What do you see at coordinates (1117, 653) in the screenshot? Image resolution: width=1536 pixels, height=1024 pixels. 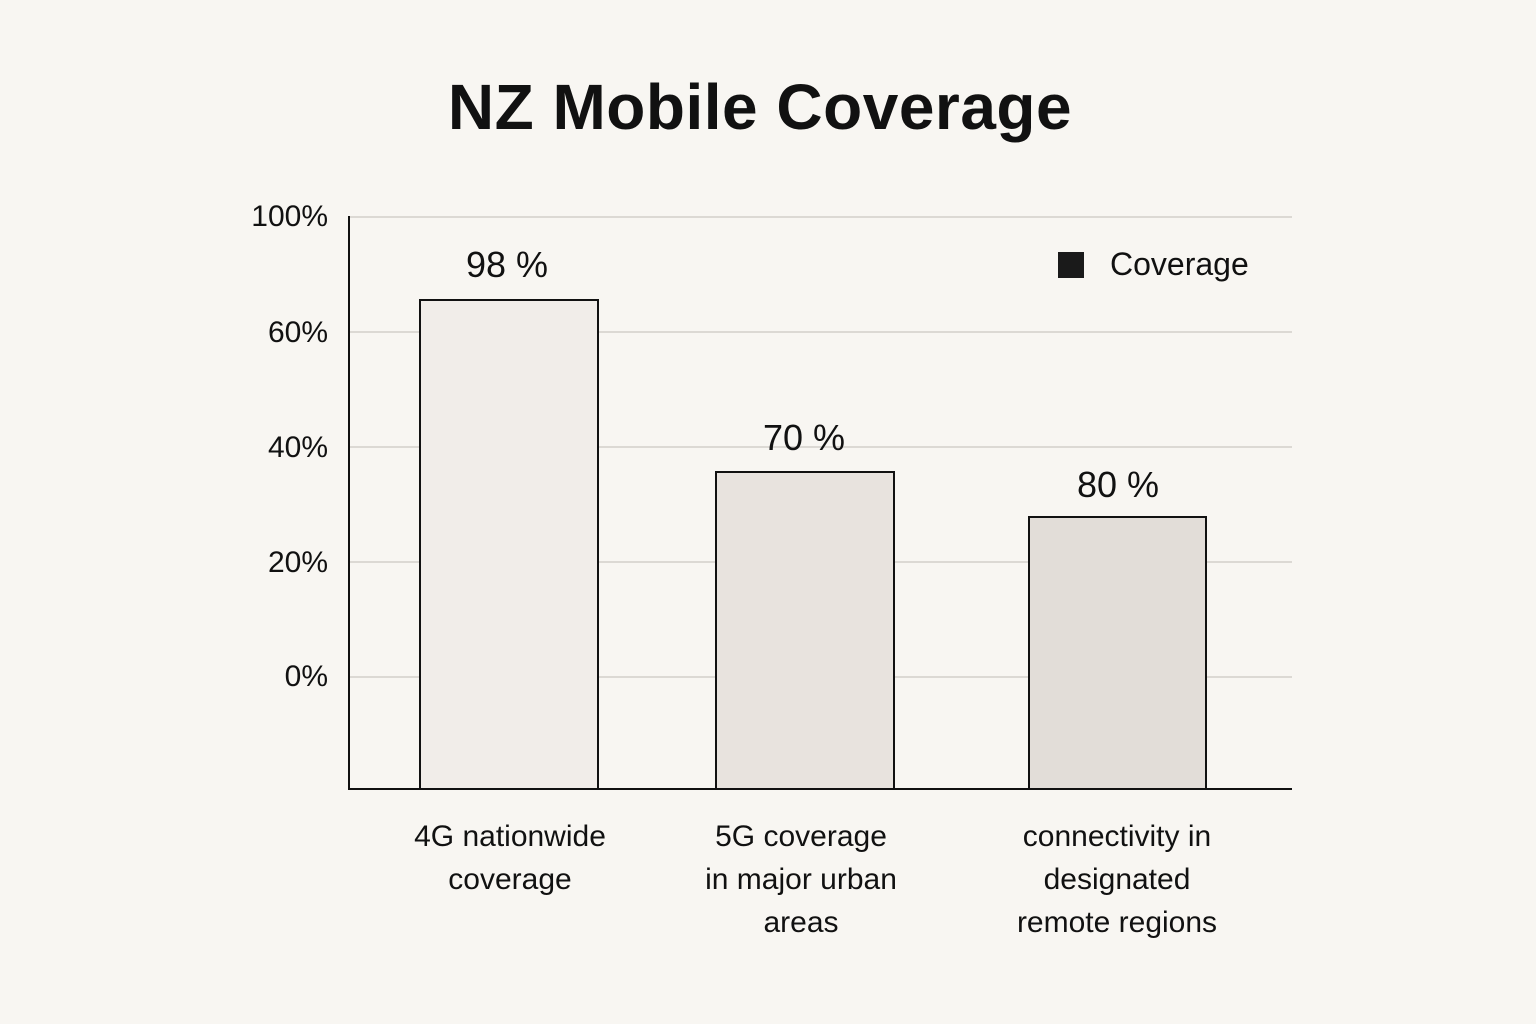 I see `bar-remote-regions` at bounding box center [1117, 653].